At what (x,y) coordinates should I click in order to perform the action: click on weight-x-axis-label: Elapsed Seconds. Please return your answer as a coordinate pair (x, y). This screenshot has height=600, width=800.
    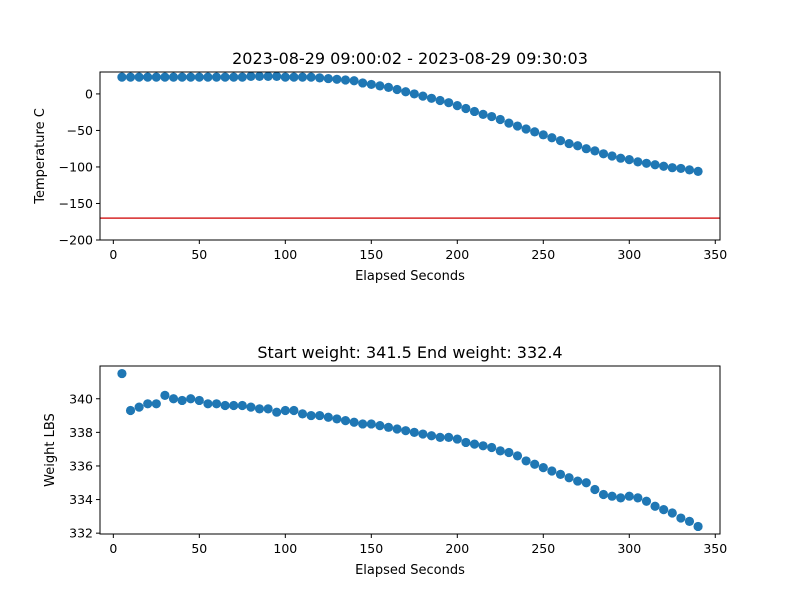
    Looking at the image, I should click on (410, 570).